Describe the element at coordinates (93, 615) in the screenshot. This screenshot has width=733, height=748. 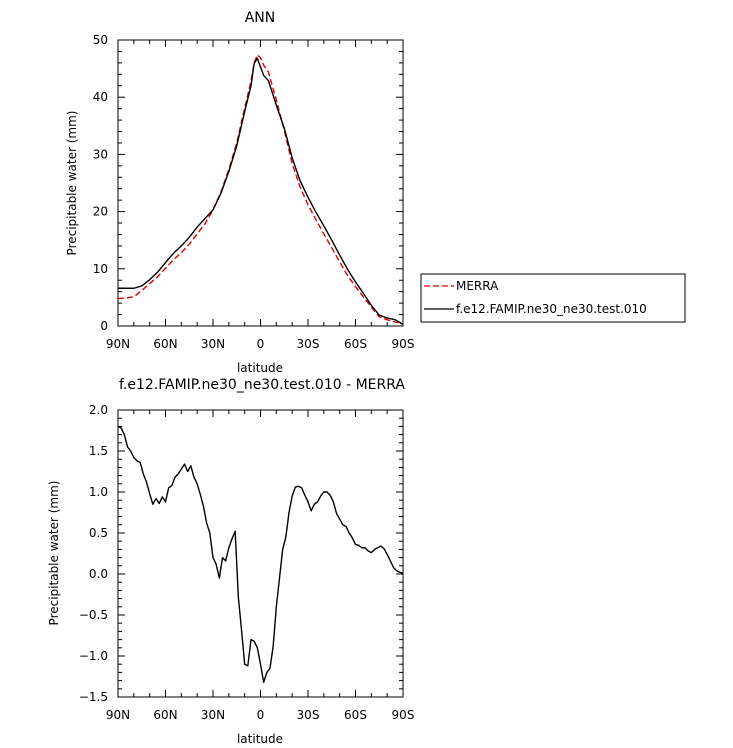
I see `bottom-y-tick-label: −0.5` at that location.